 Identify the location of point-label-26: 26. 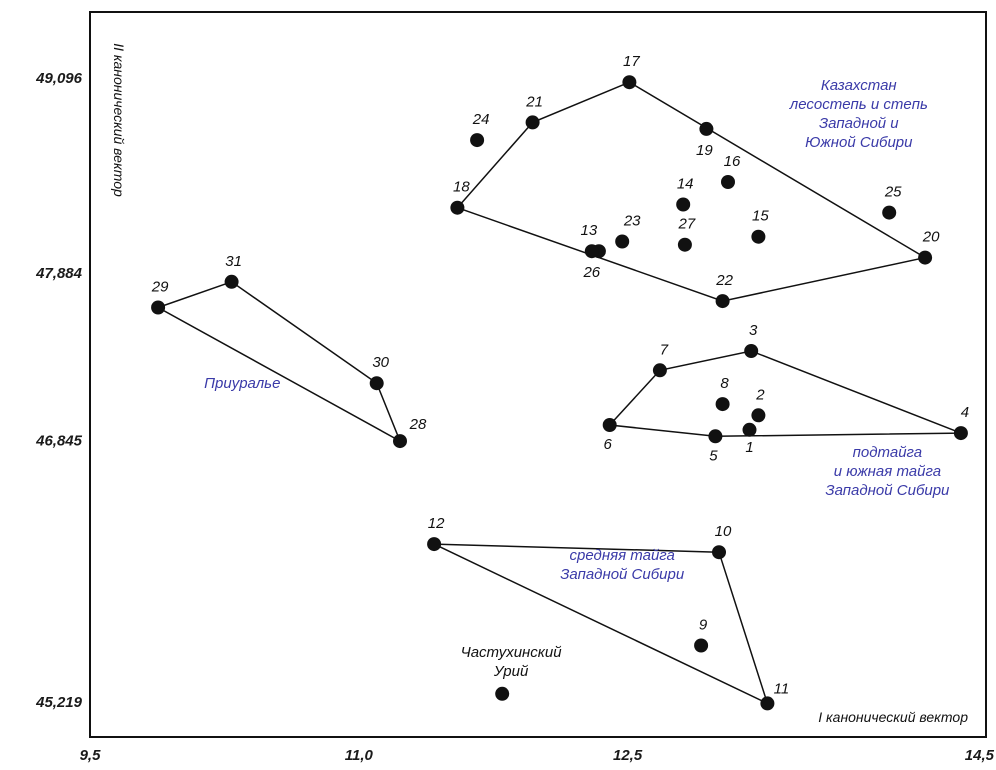
(591, 272).